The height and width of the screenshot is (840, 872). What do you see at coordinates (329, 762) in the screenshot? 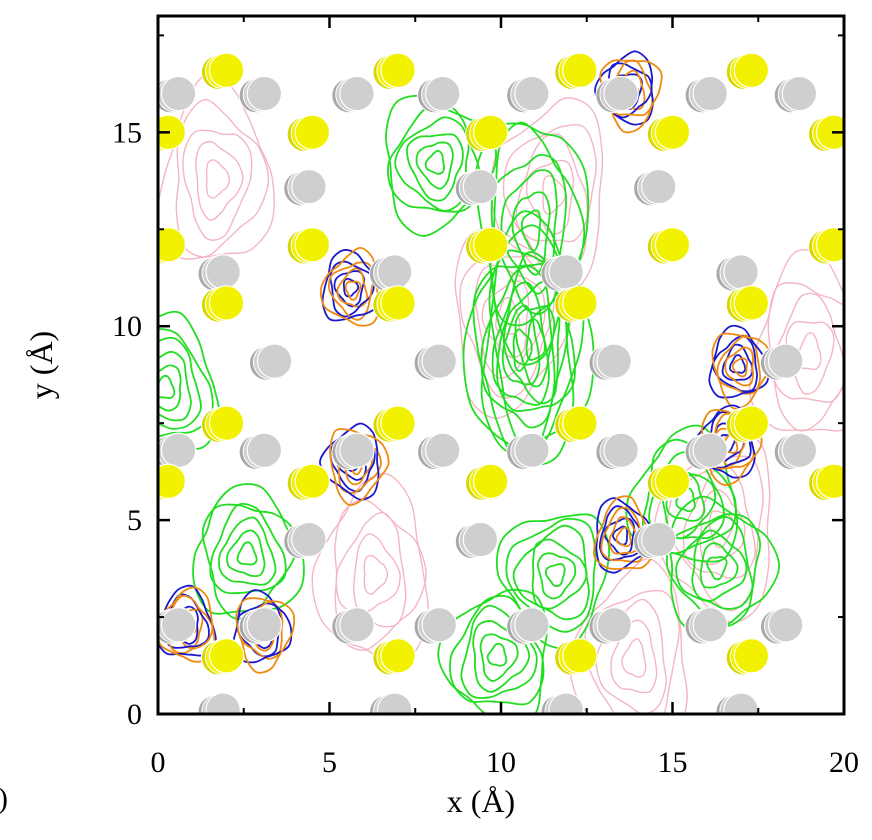
I see `x-tick-label: 5` at bounding box center [329, 762].